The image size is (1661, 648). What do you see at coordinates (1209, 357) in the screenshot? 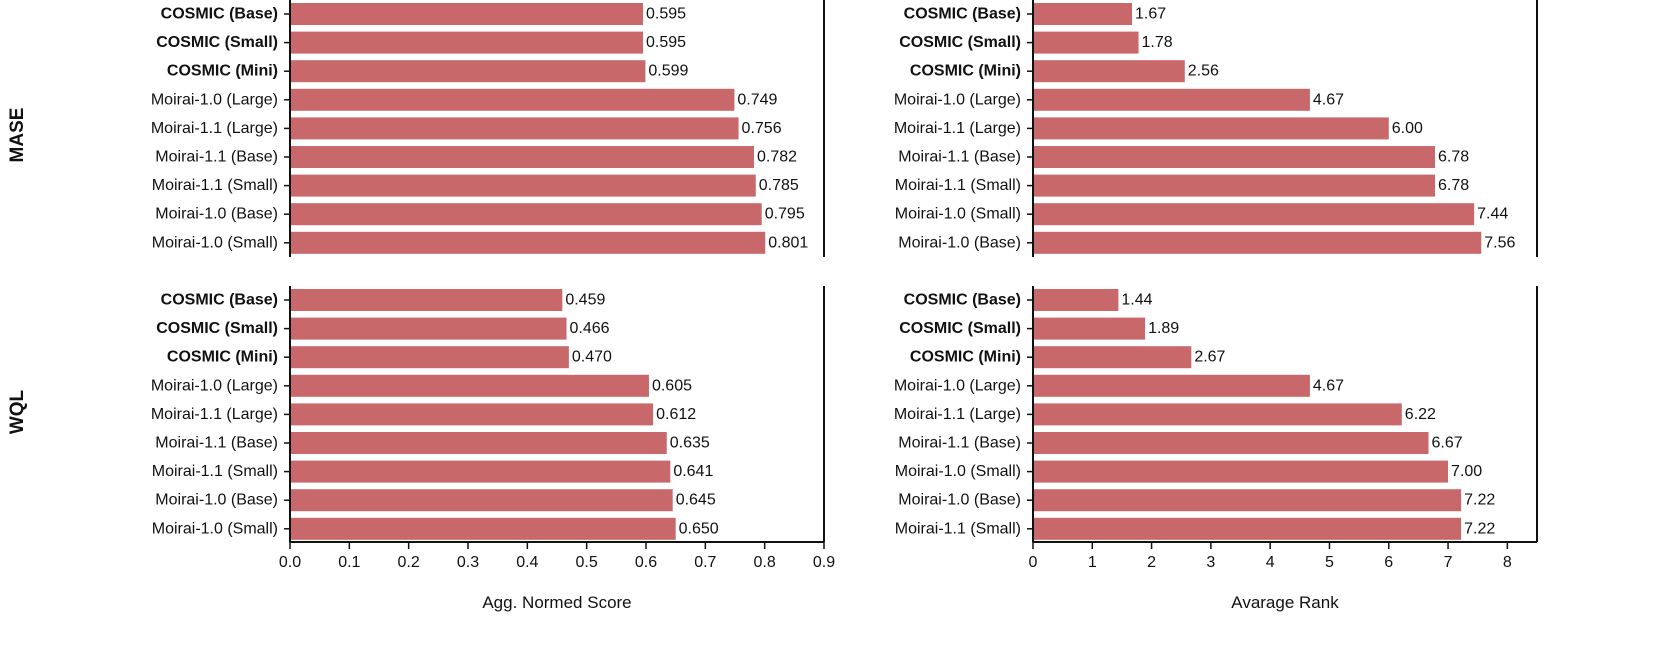
I see `data-label: 2.67` at bounding box center [1209, 357].